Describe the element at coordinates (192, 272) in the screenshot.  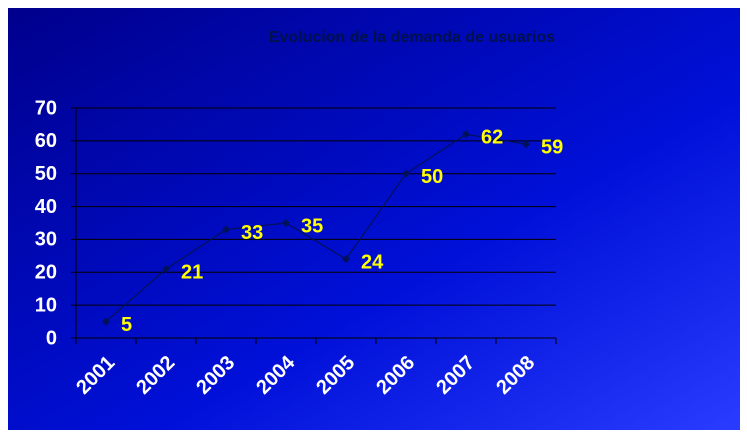
I see `data-label: 21` at that location.